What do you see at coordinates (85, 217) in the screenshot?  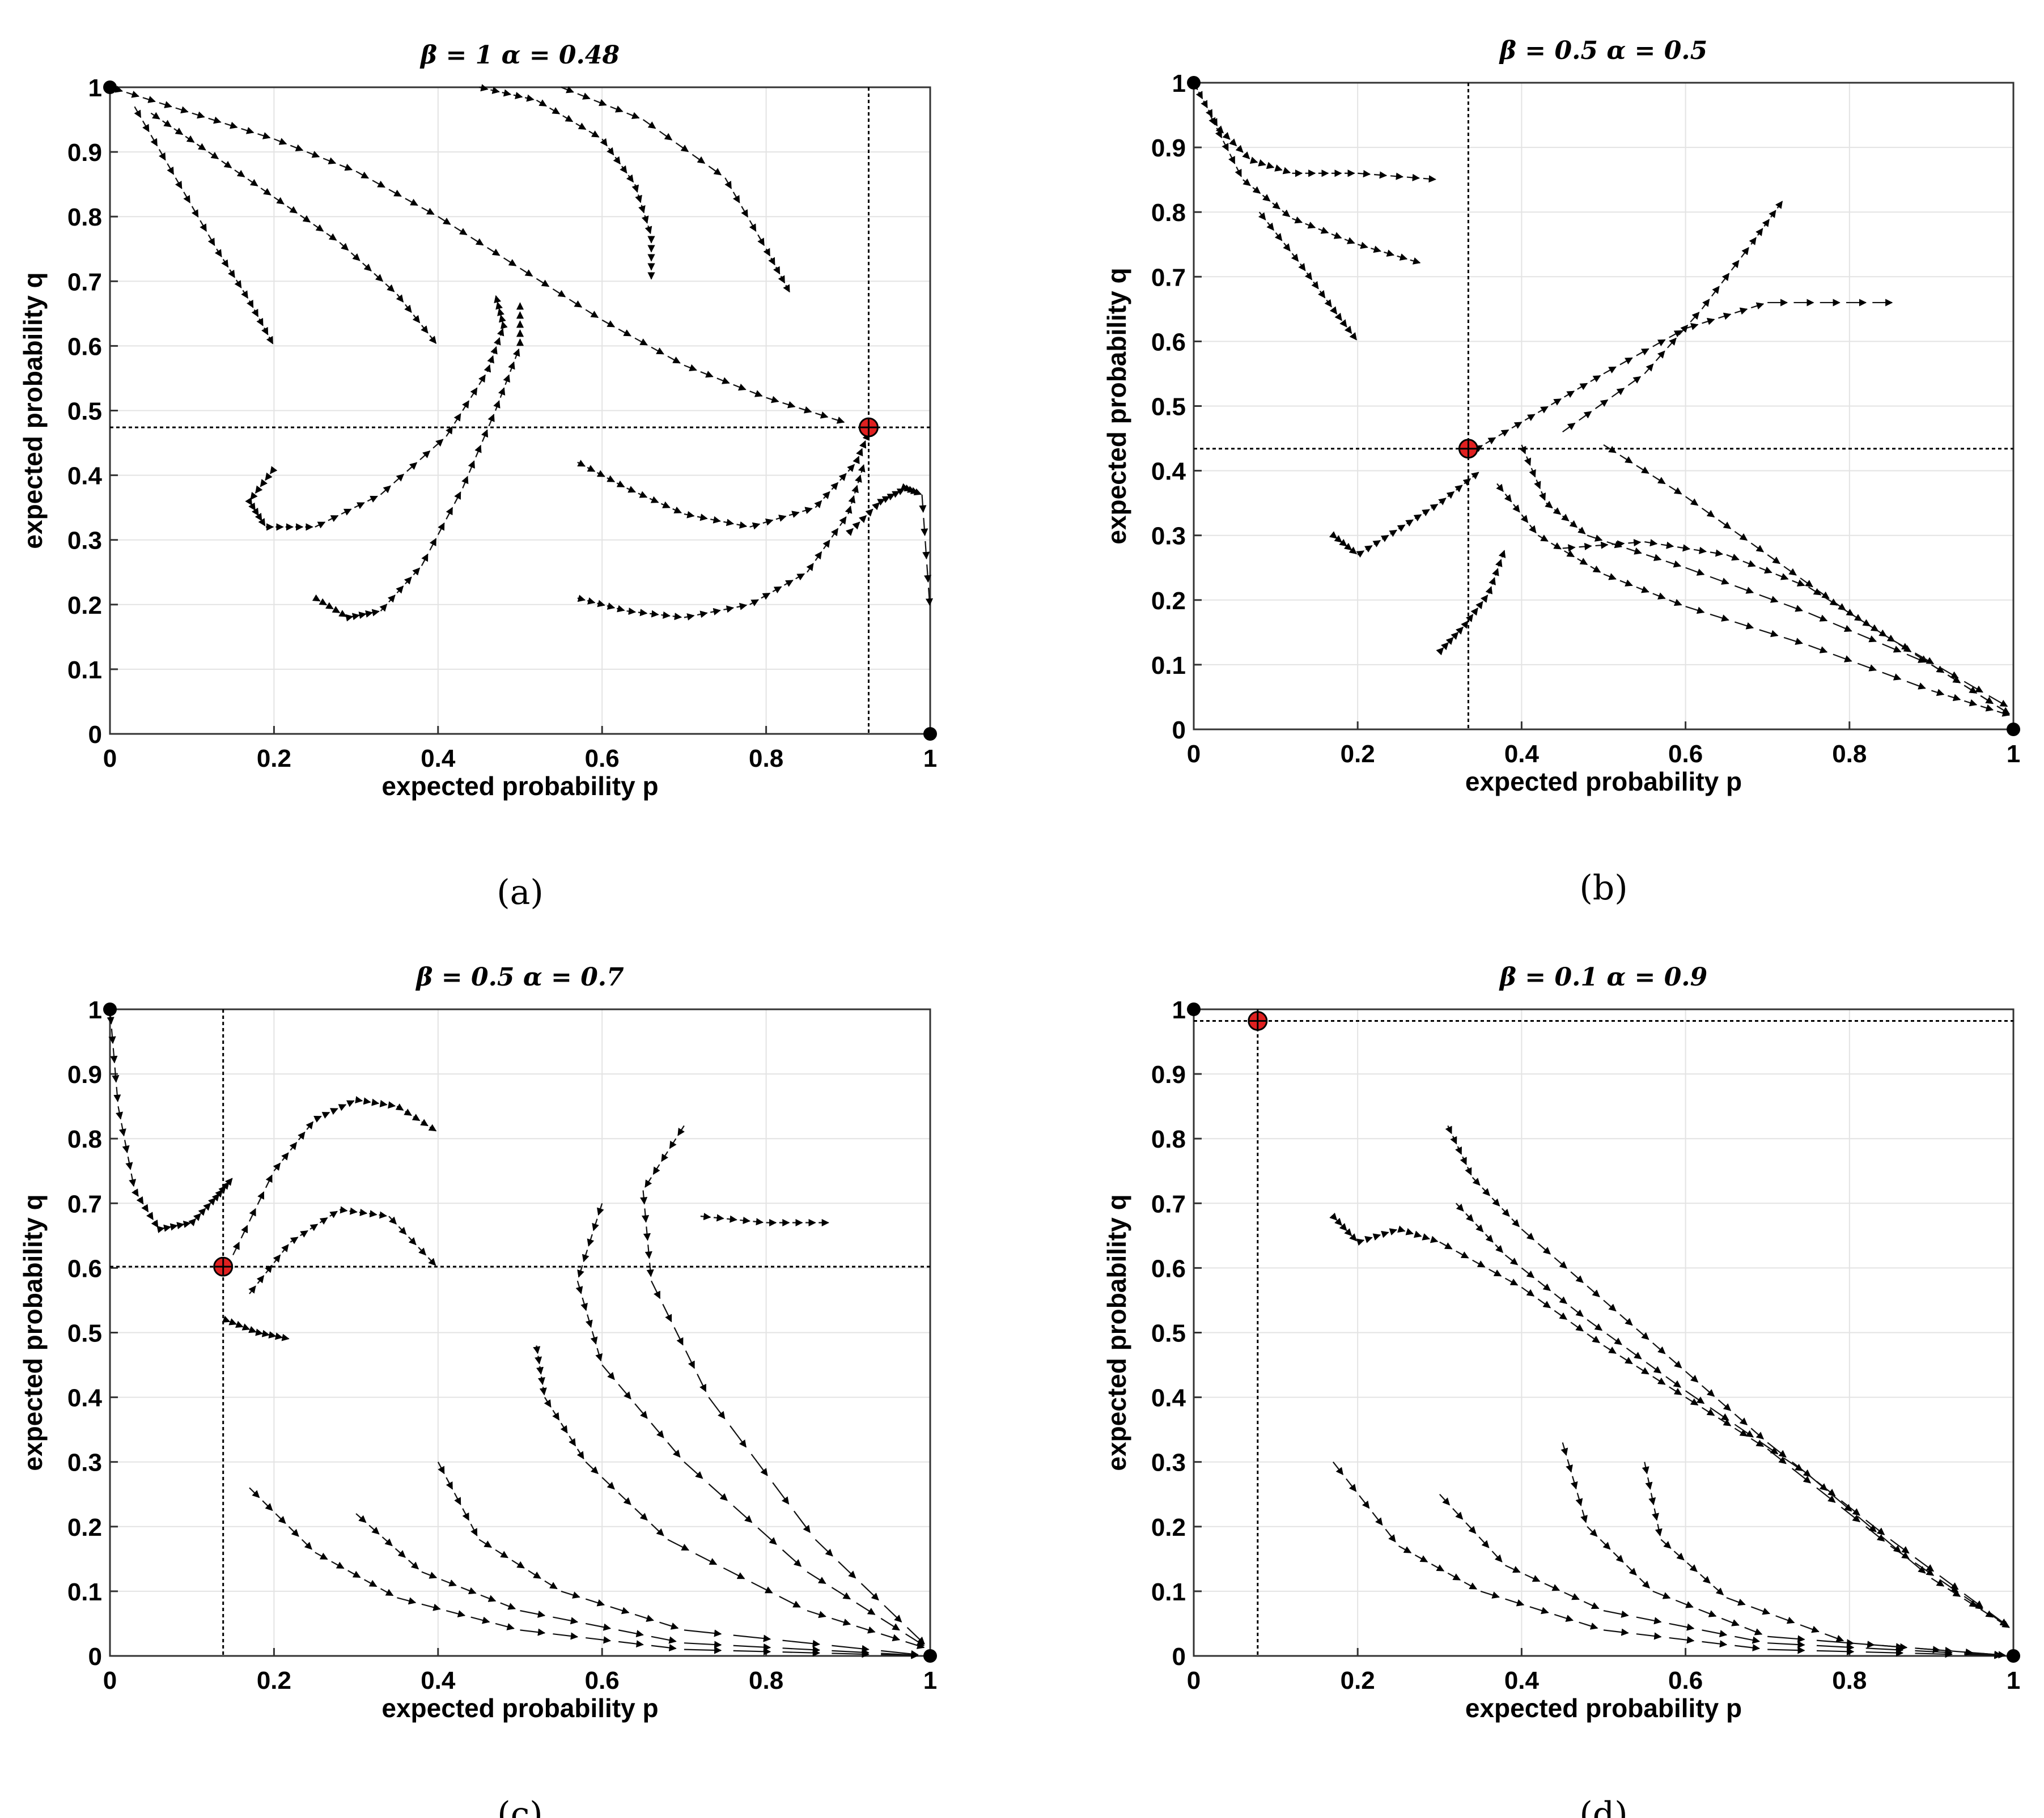 I see `y-tick-label: 0.8` at bounding box center [85, 217].